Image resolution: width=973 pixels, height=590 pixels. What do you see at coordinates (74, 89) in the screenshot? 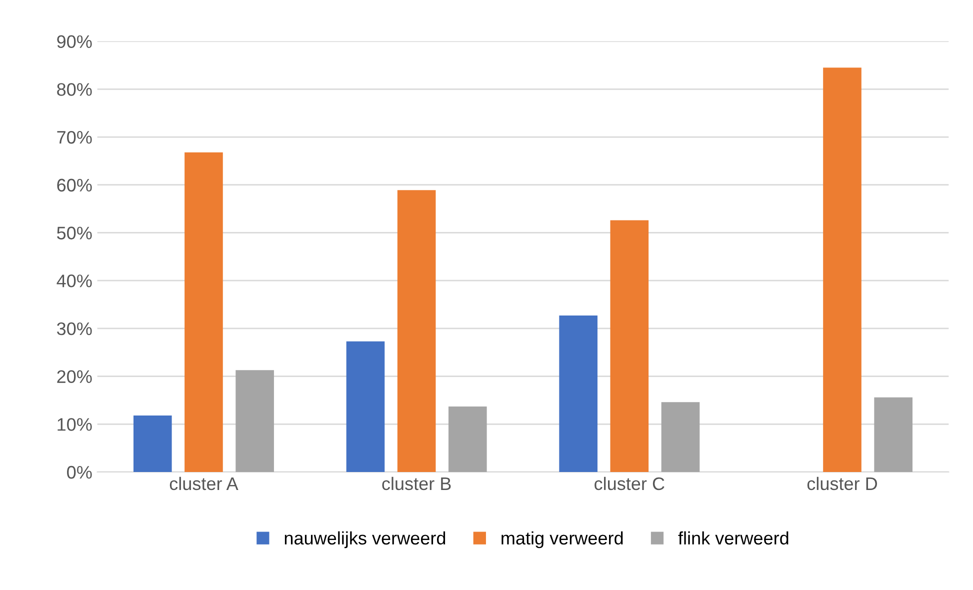
I see `y-tick-label: 80%` at bounding box center [74, 89].